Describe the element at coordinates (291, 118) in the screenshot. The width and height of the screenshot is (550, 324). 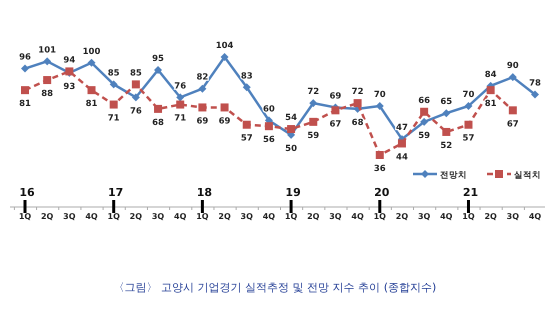
I see `data-label: 54` at that location.